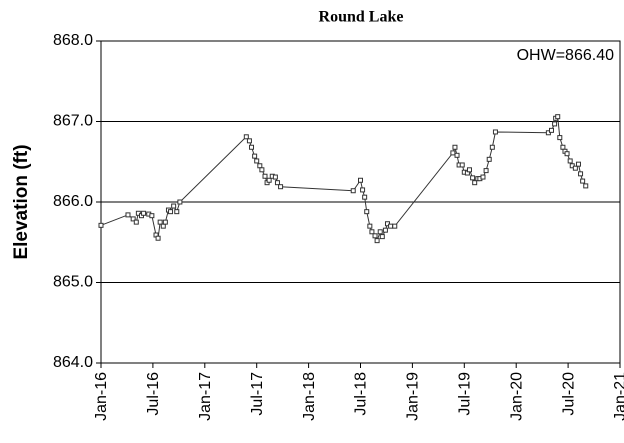 Image resolution: width=624 pixels, height=443 pixels. I want to click on x-tick-label: Jul-16, so click(153, 394).